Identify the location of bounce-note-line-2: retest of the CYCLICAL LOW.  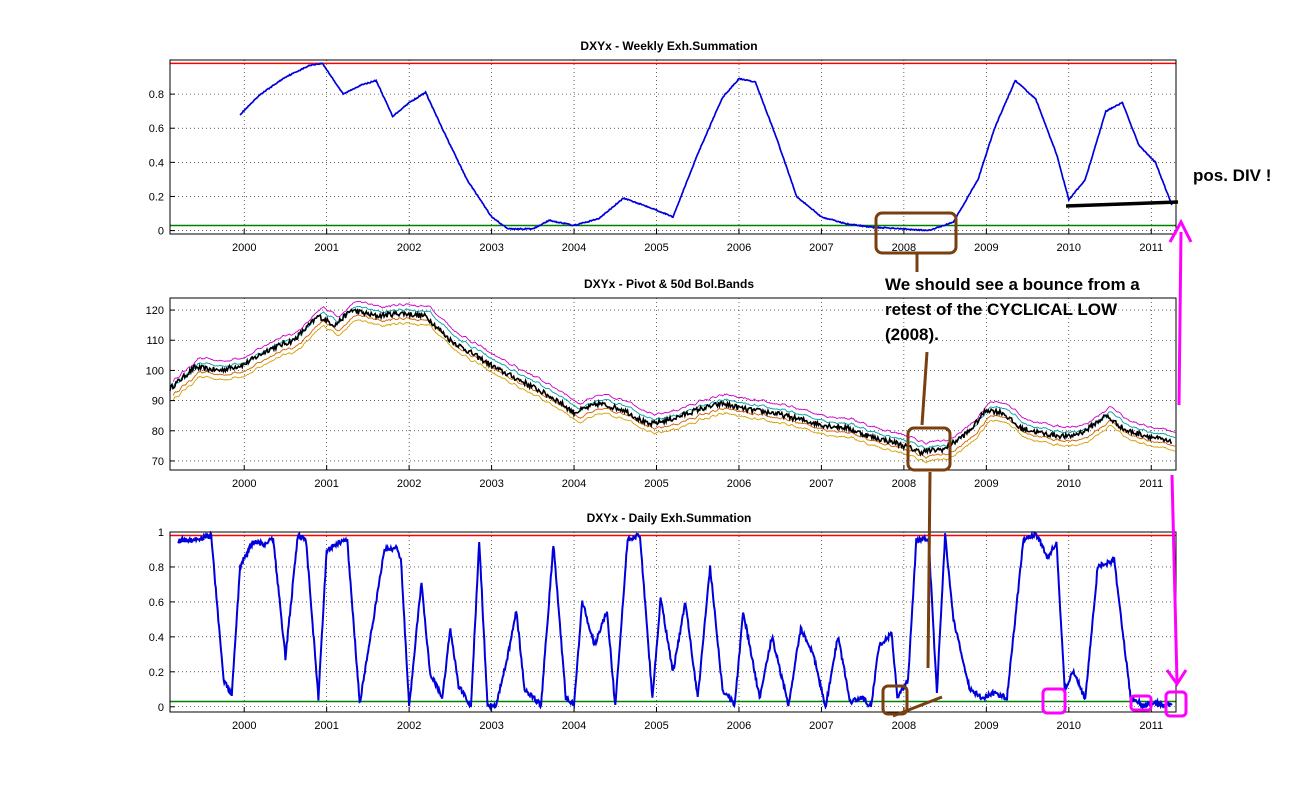
(1001, 309).